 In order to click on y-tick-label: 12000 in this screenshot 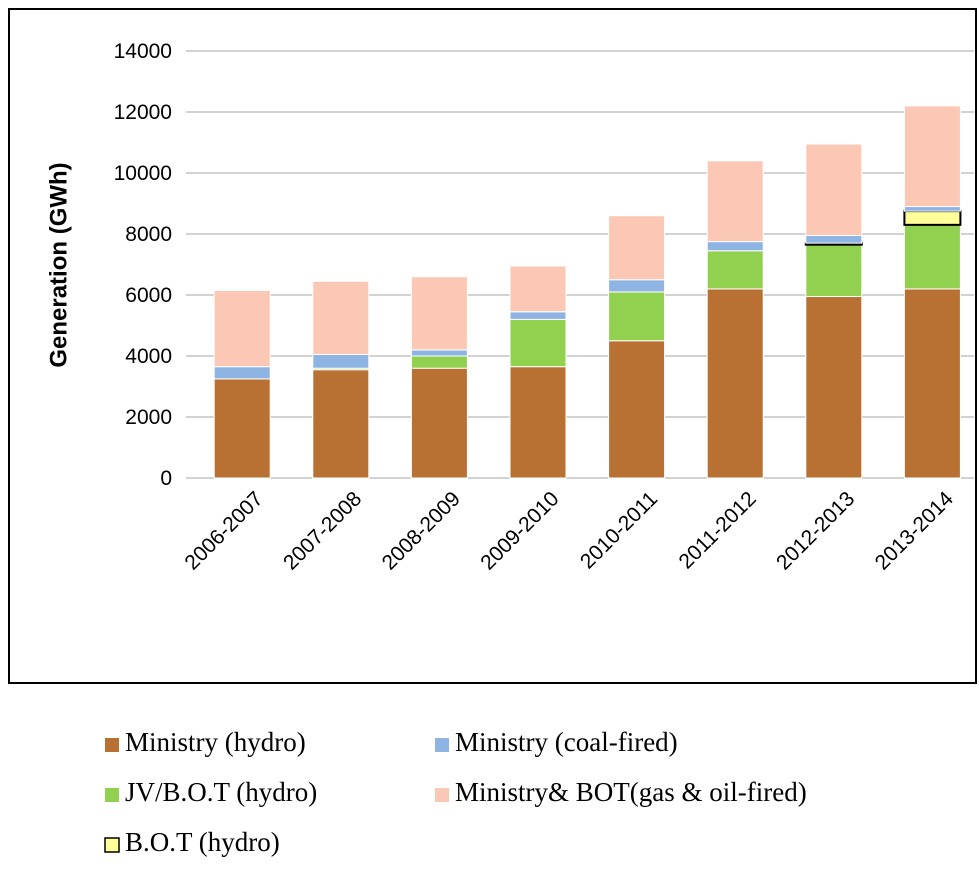, I will do `click(143, 112)`.